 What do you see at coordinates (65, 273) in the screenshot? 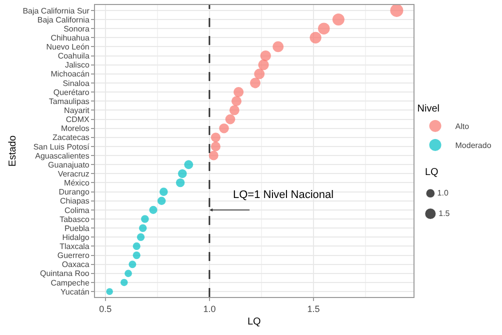
I see `y-tick-label: Quintana Roo` at bounding box center [65, 273].